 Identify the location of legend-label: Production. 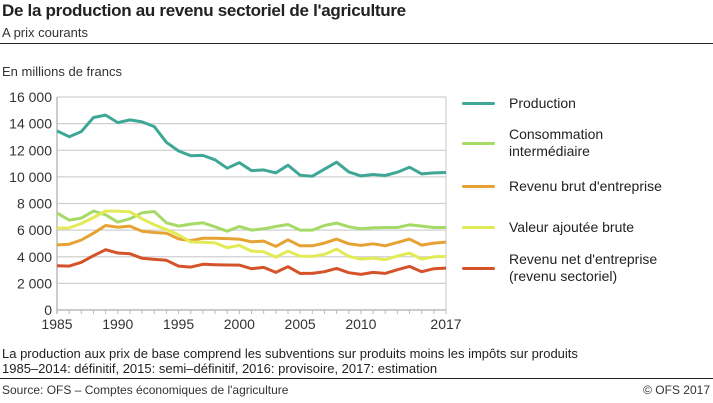
(542, 103).